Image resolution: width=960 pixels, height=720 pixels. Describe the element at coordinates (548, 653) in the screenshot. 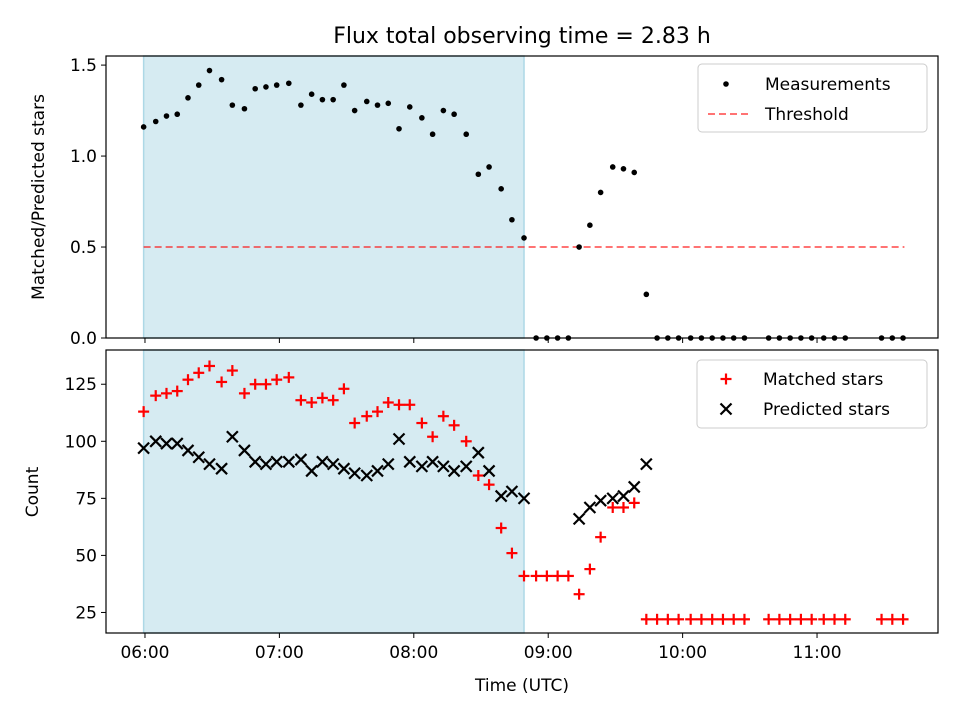

I see `x-tick-label: 09:00` at that location.